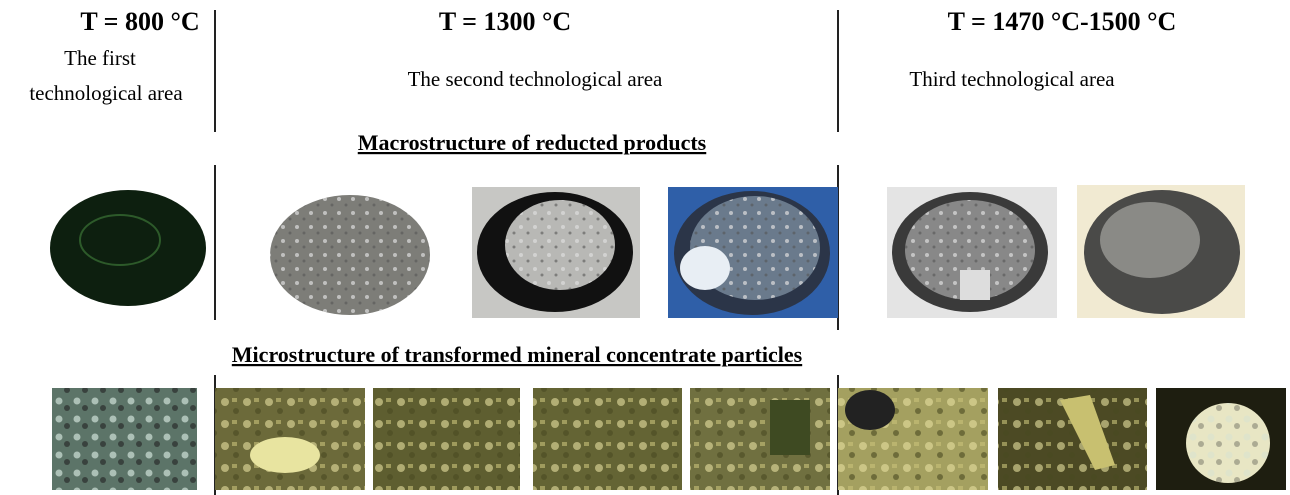 The image size is (1290, 495). Describe the element at coordinates (1062, 21) in the screenshot. I see `zone-temperature: T = 1470 °C-1500 °C` at that location.